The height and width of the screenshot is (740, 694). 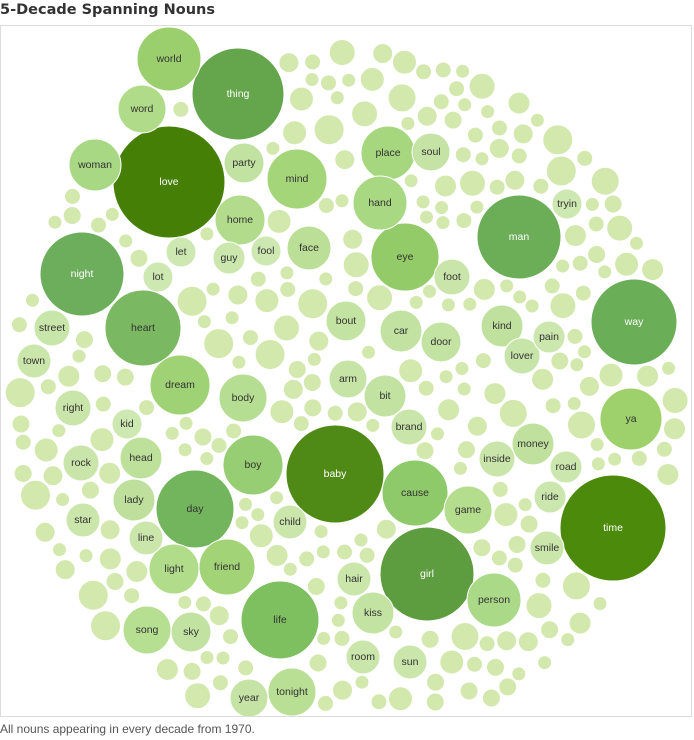 I want to click on bubble-hair: hair, so click(x=354, y=579).